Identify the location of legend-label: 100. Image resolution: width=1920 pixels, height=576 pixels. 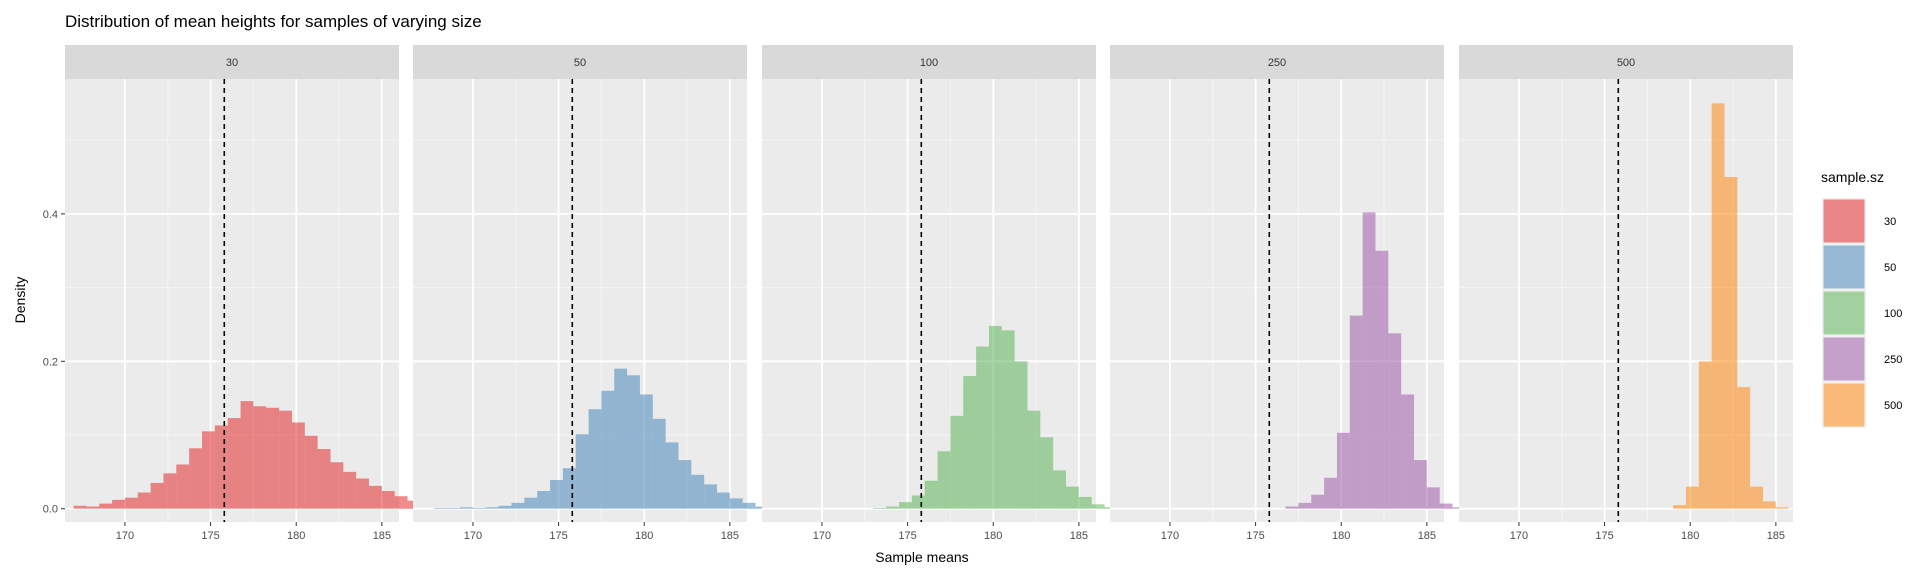
(1893, 314).